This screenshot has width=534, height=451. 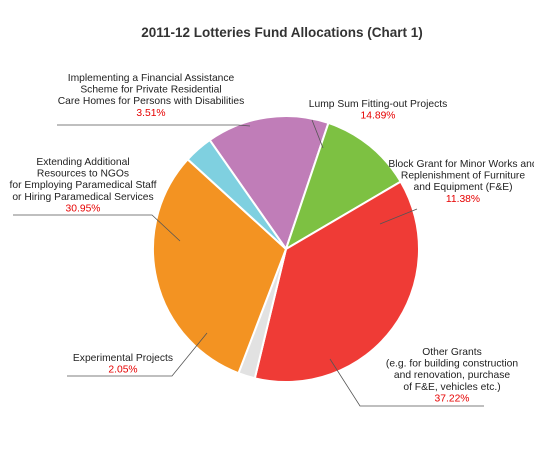 I want to click on slice-label: Care Homes for Persons with Disabilities, so click(x=151, y=101).